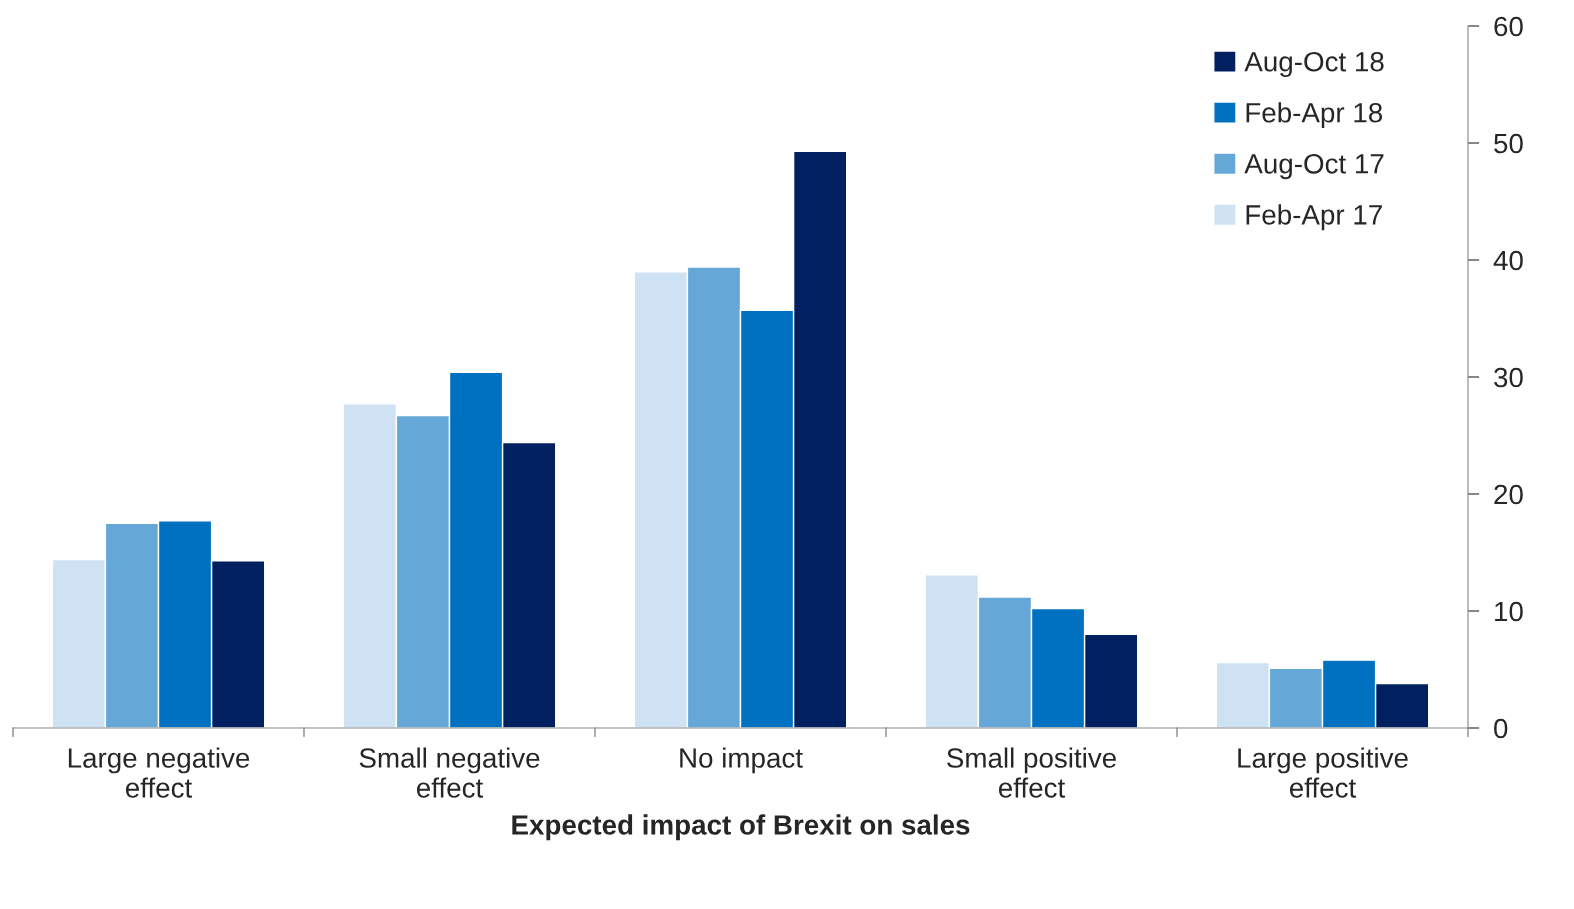 The width and height of the screenshot is (1574, 909). What do you see at coordinates (1508, 377) in the screenshot?
I see `y-tick-label: 30` at bounding box center [1508, 377].